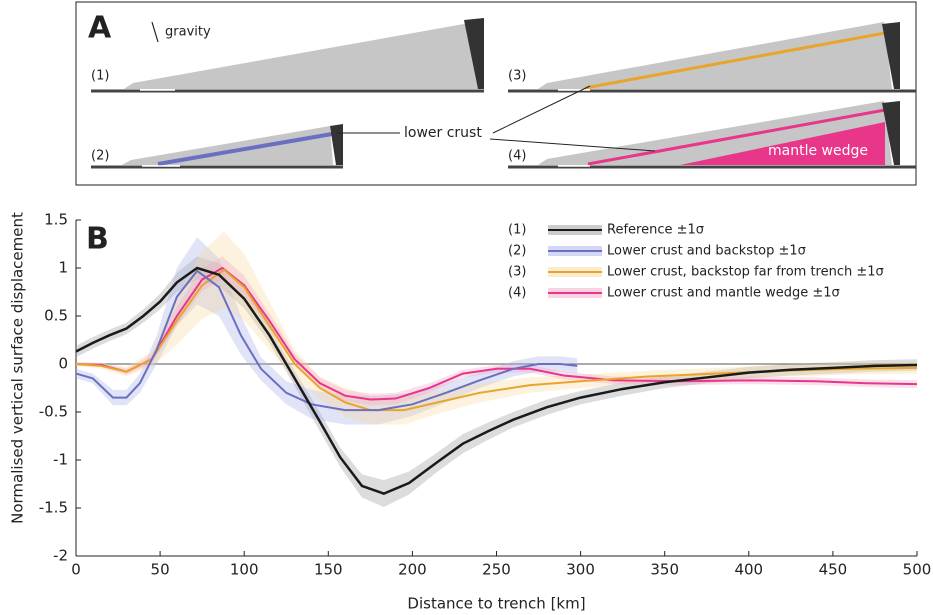  Describe the element at coordinates (496, 570) in the screenshot. I see `x-tick-label: 250` at that location.